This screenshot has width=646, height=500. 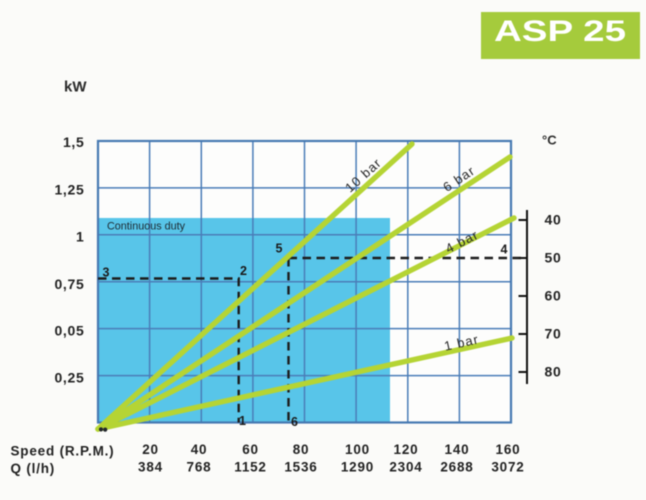 I want to click on svg-text: 100, so click(x=357, y=449).